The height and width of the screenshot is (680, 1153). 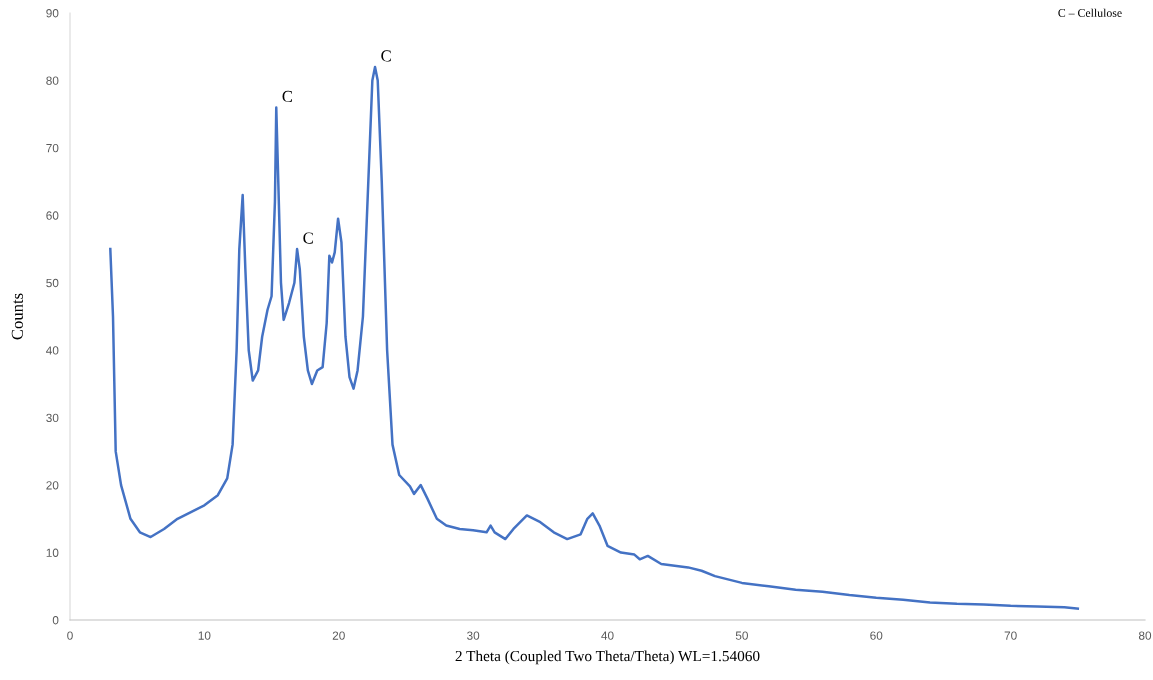 I want to click on y-tick-label: 80, so click(x=52, y=80).